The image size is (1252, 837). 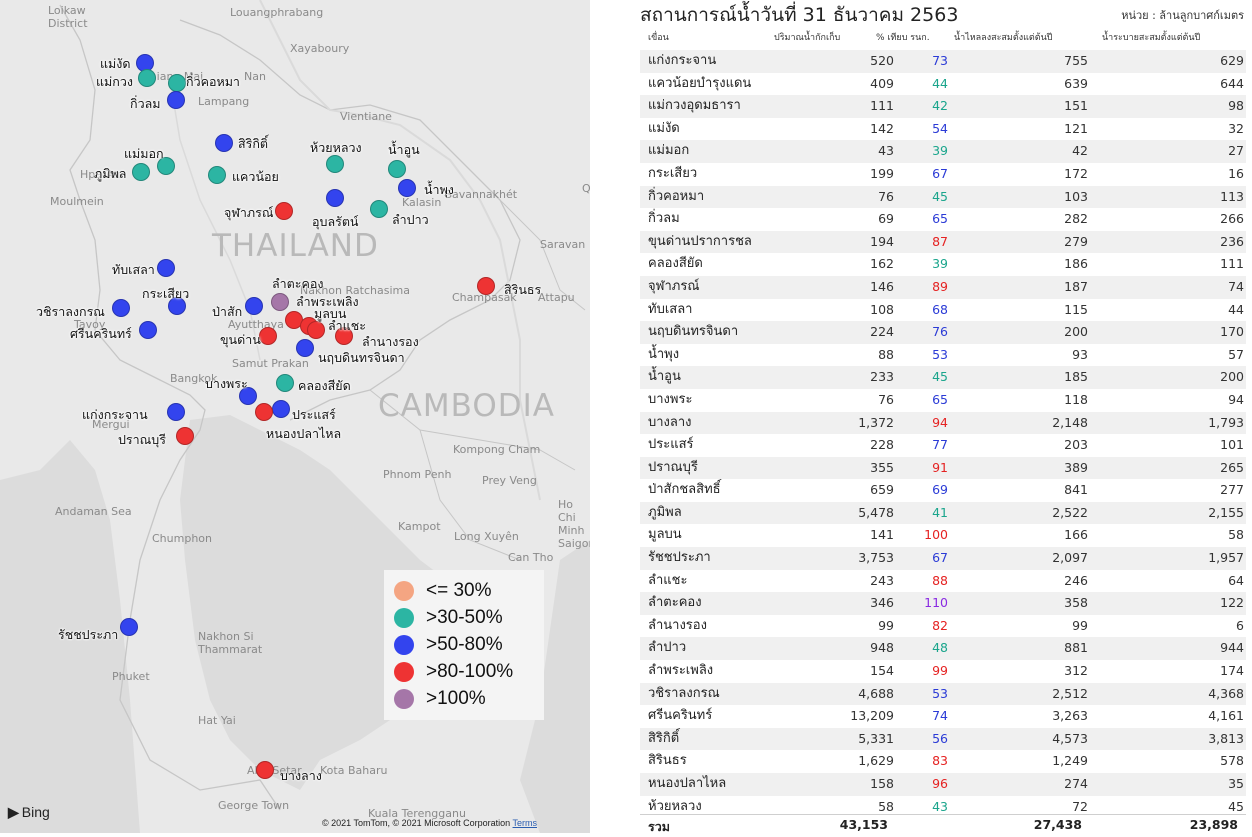 I want to click on column-header-pct: % เทียบ รนก., so click(x=903, y=38).